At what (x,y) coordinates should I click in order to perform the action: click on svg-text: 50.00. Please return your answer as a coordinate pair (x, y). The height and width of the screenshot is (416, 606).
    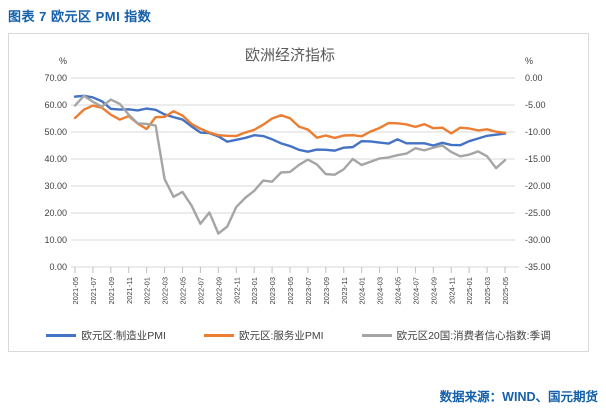
    Looking at the image, I should click on (55, 132).